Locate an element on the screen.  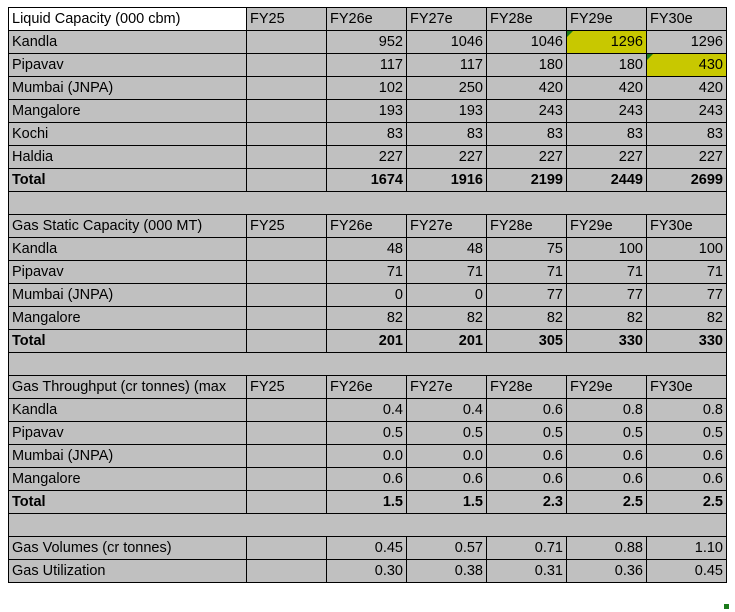
section-title-cell: Gas Static Capacity (000 MT) is located at coordinates (127, 226).